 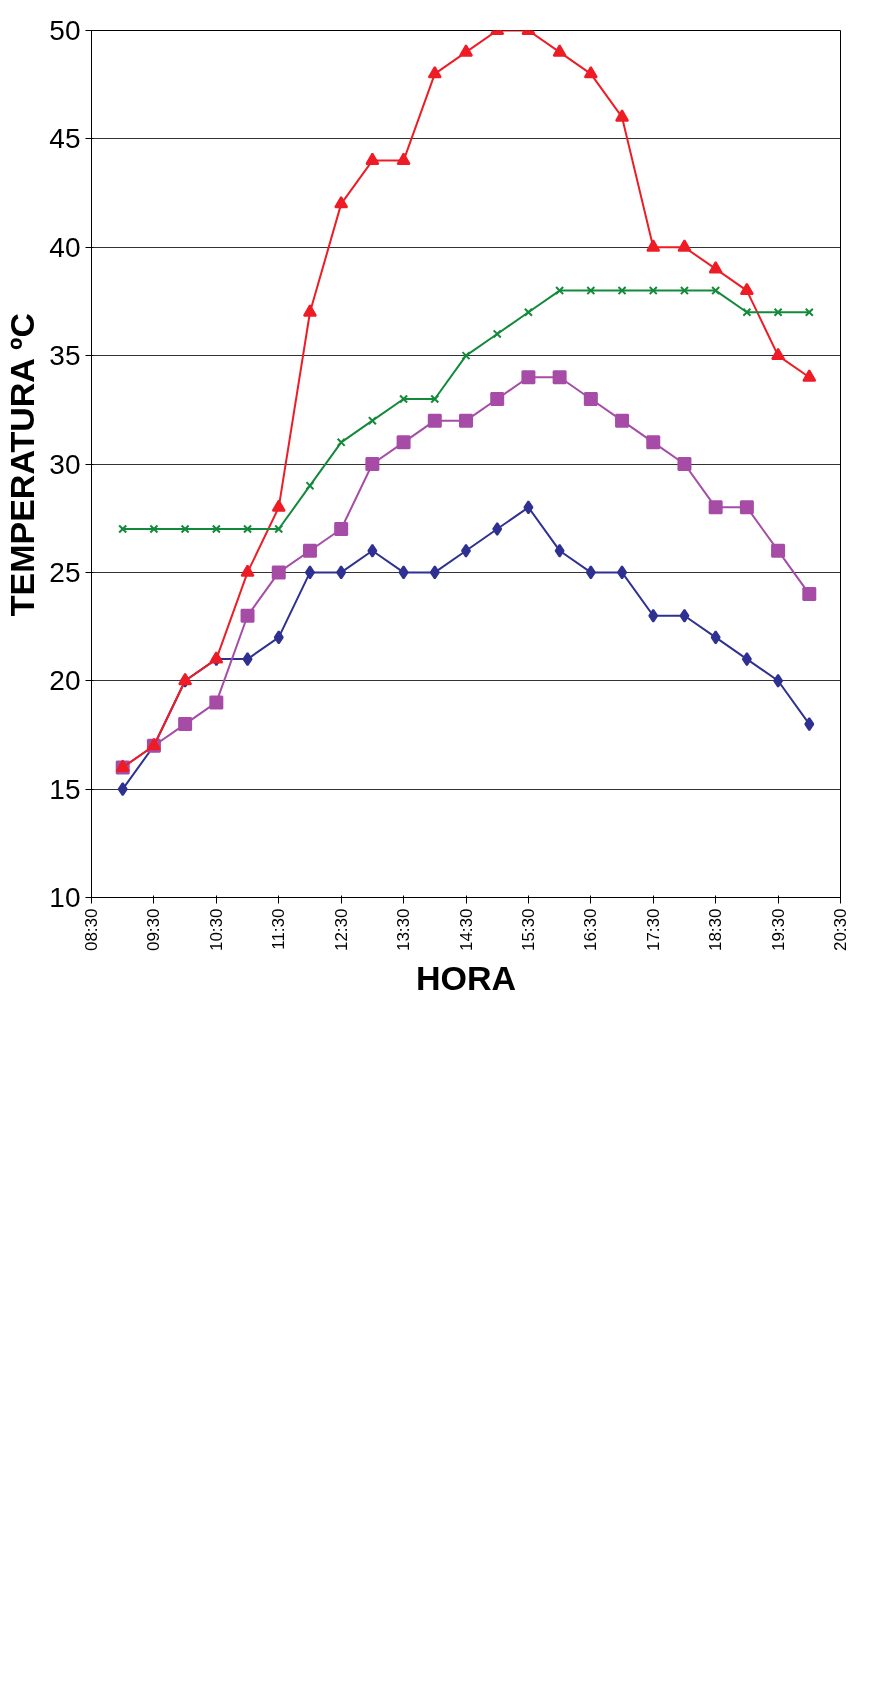 I want to click on y-tick-label: 45, so click(x=65, y=139).